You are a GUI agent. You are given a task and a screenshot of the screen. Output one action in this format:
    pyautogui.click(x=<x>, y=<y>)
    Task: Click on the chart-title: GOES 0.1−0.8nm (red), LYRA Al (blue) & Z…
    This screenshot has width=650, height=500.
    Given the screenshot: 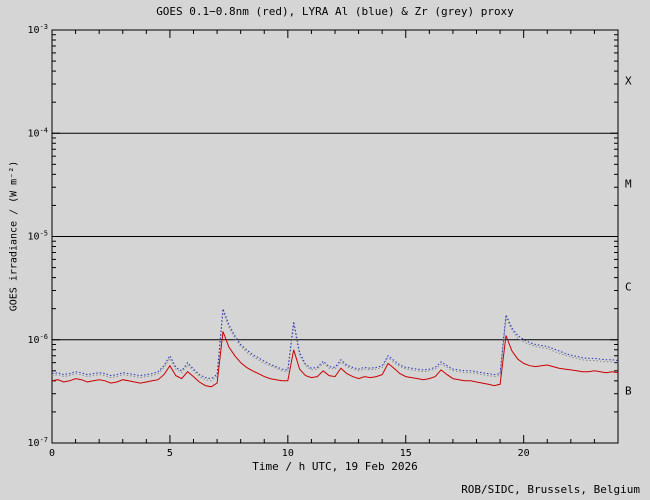 What is the action you would take?
    pyautogui.click(x=335, y=11)
    